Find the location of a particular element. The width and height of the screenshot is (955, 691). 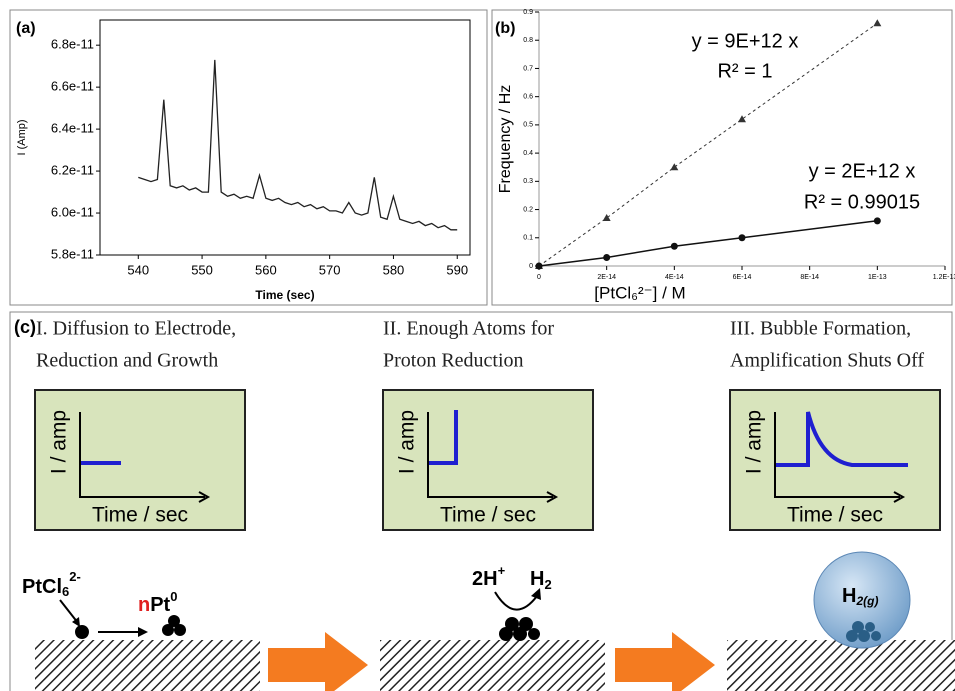

x-tick-label: 560 is located at coordinates (266, 269).